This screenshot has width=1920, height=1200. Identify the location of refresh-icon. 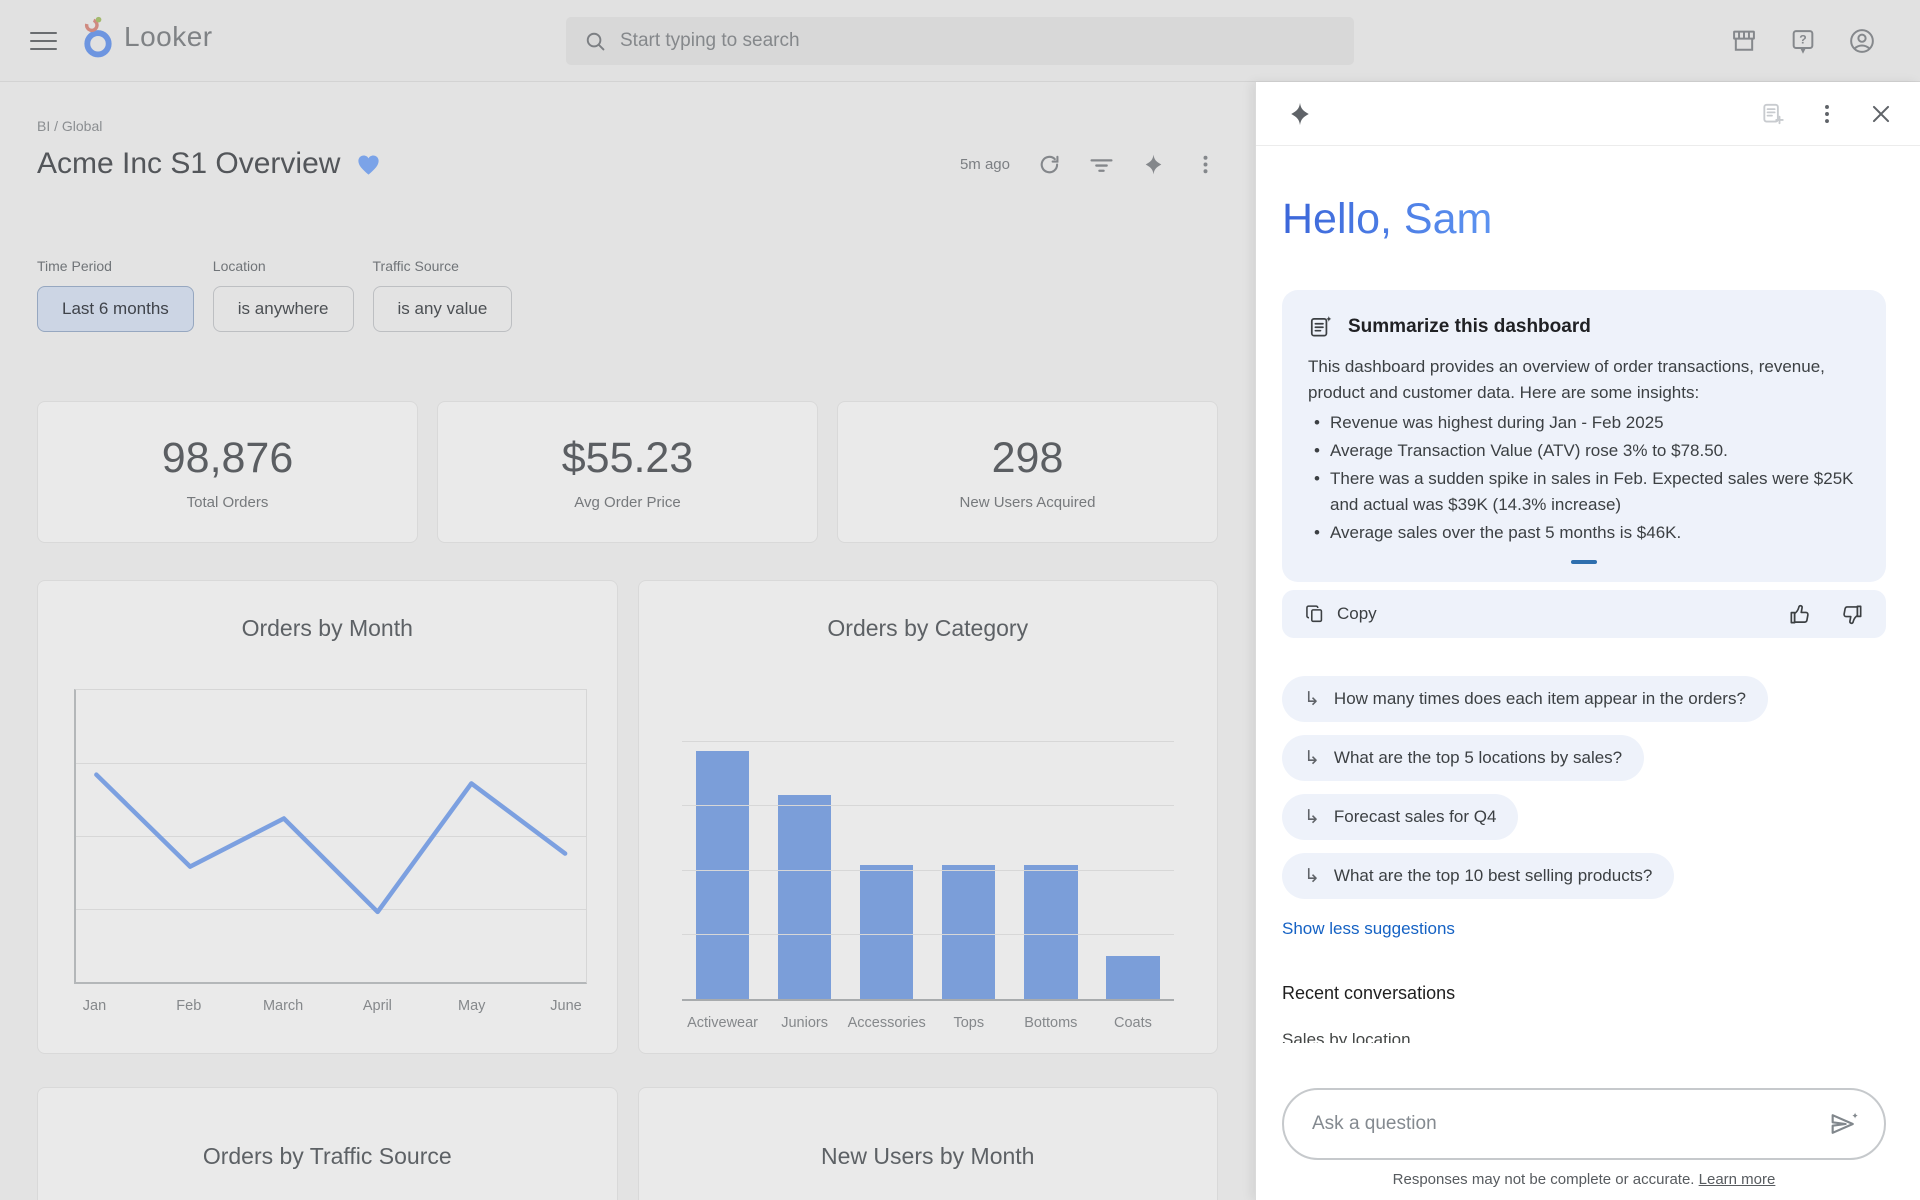
(1049, 164).